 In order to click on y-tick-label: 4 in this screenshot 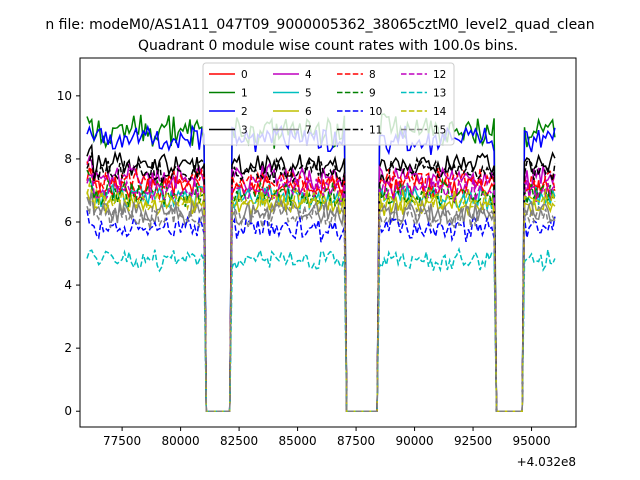, I will do `click(68, 285)`.